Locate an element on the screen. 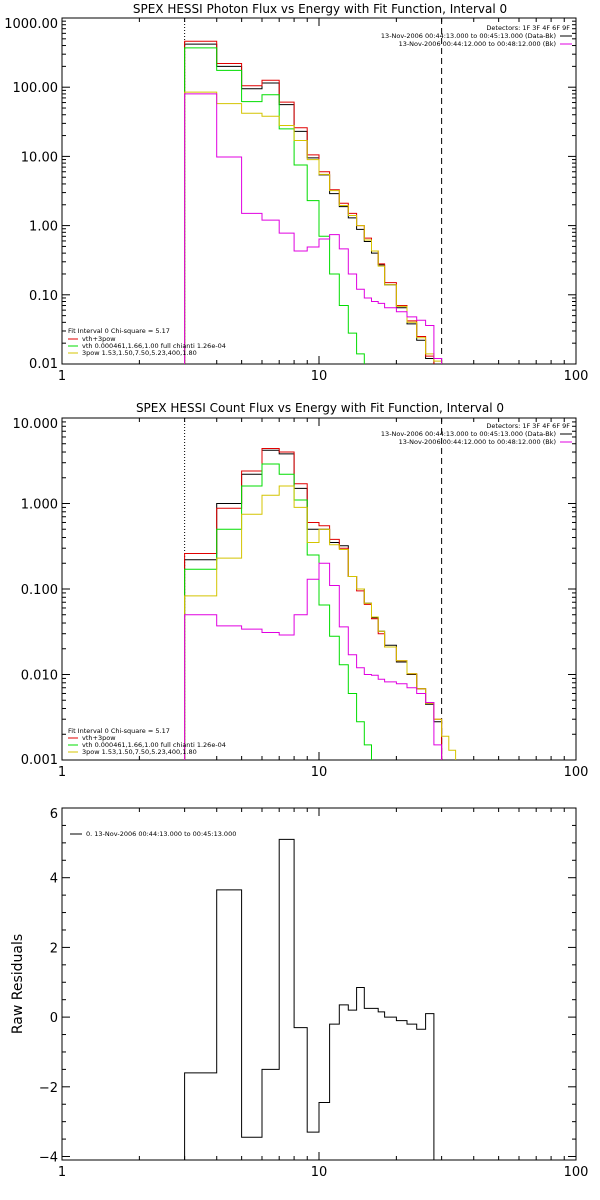 This screenshot has width=600, height=1200. y-tick-label: 0.010 is located at coordinates (39, 676).